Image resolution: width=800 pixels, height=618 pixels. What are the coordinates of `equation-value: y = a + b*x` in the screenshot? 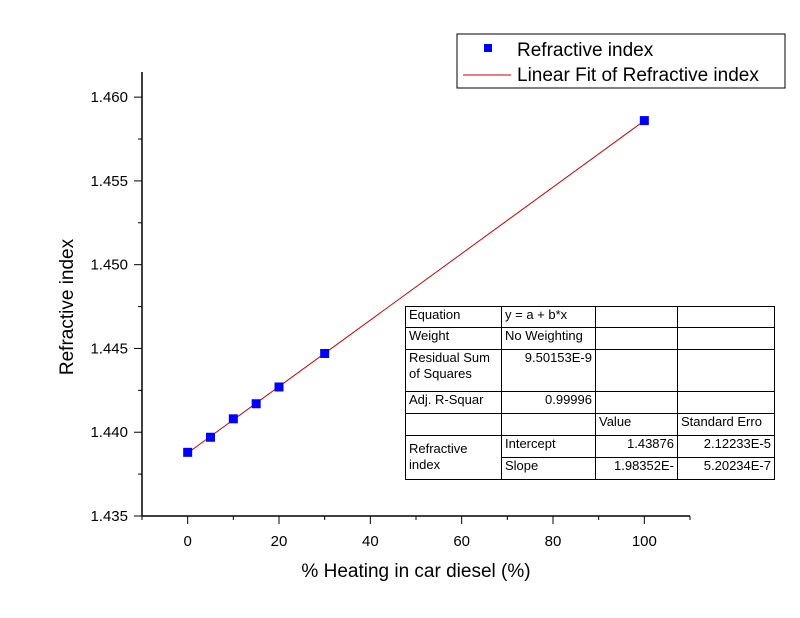 It's located at (548, 317).